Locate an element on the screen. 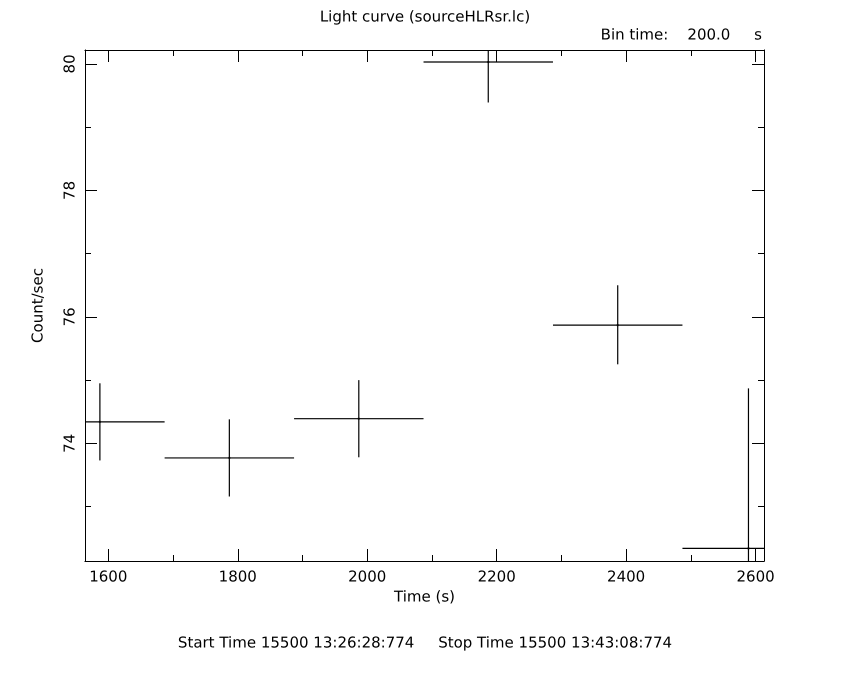 The height and width of the screenshot is (680, 850). y-tick-label: 80 is located at coordinates (69, 64).